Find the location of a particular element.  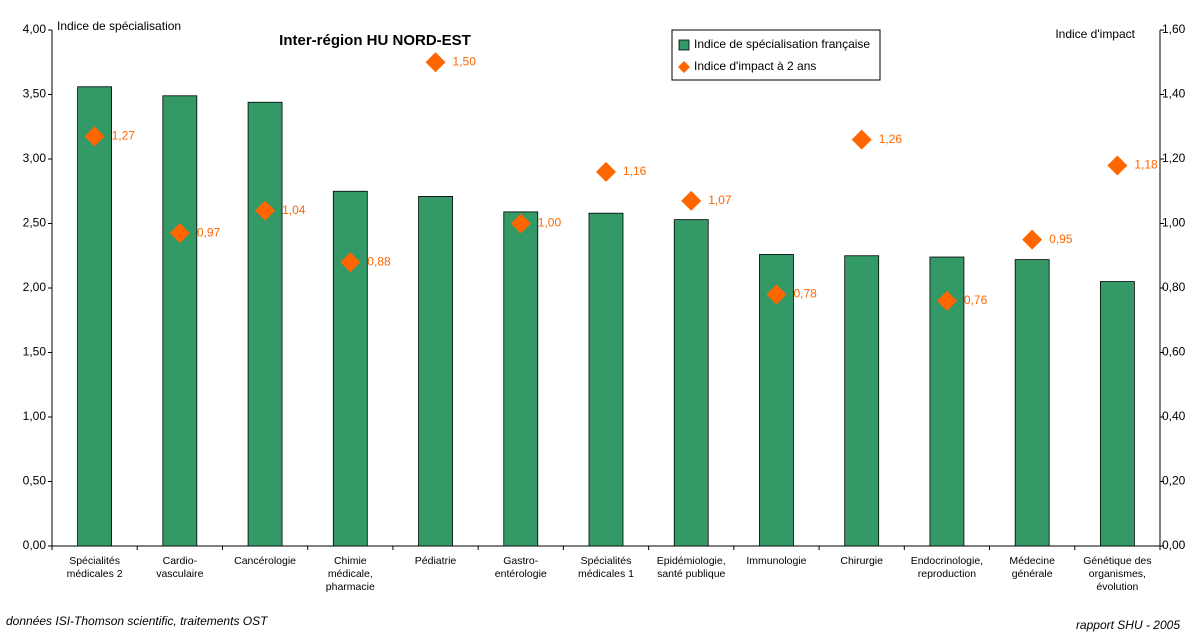

y-tick-label: 3,50 is located at coordinates (35, 94).